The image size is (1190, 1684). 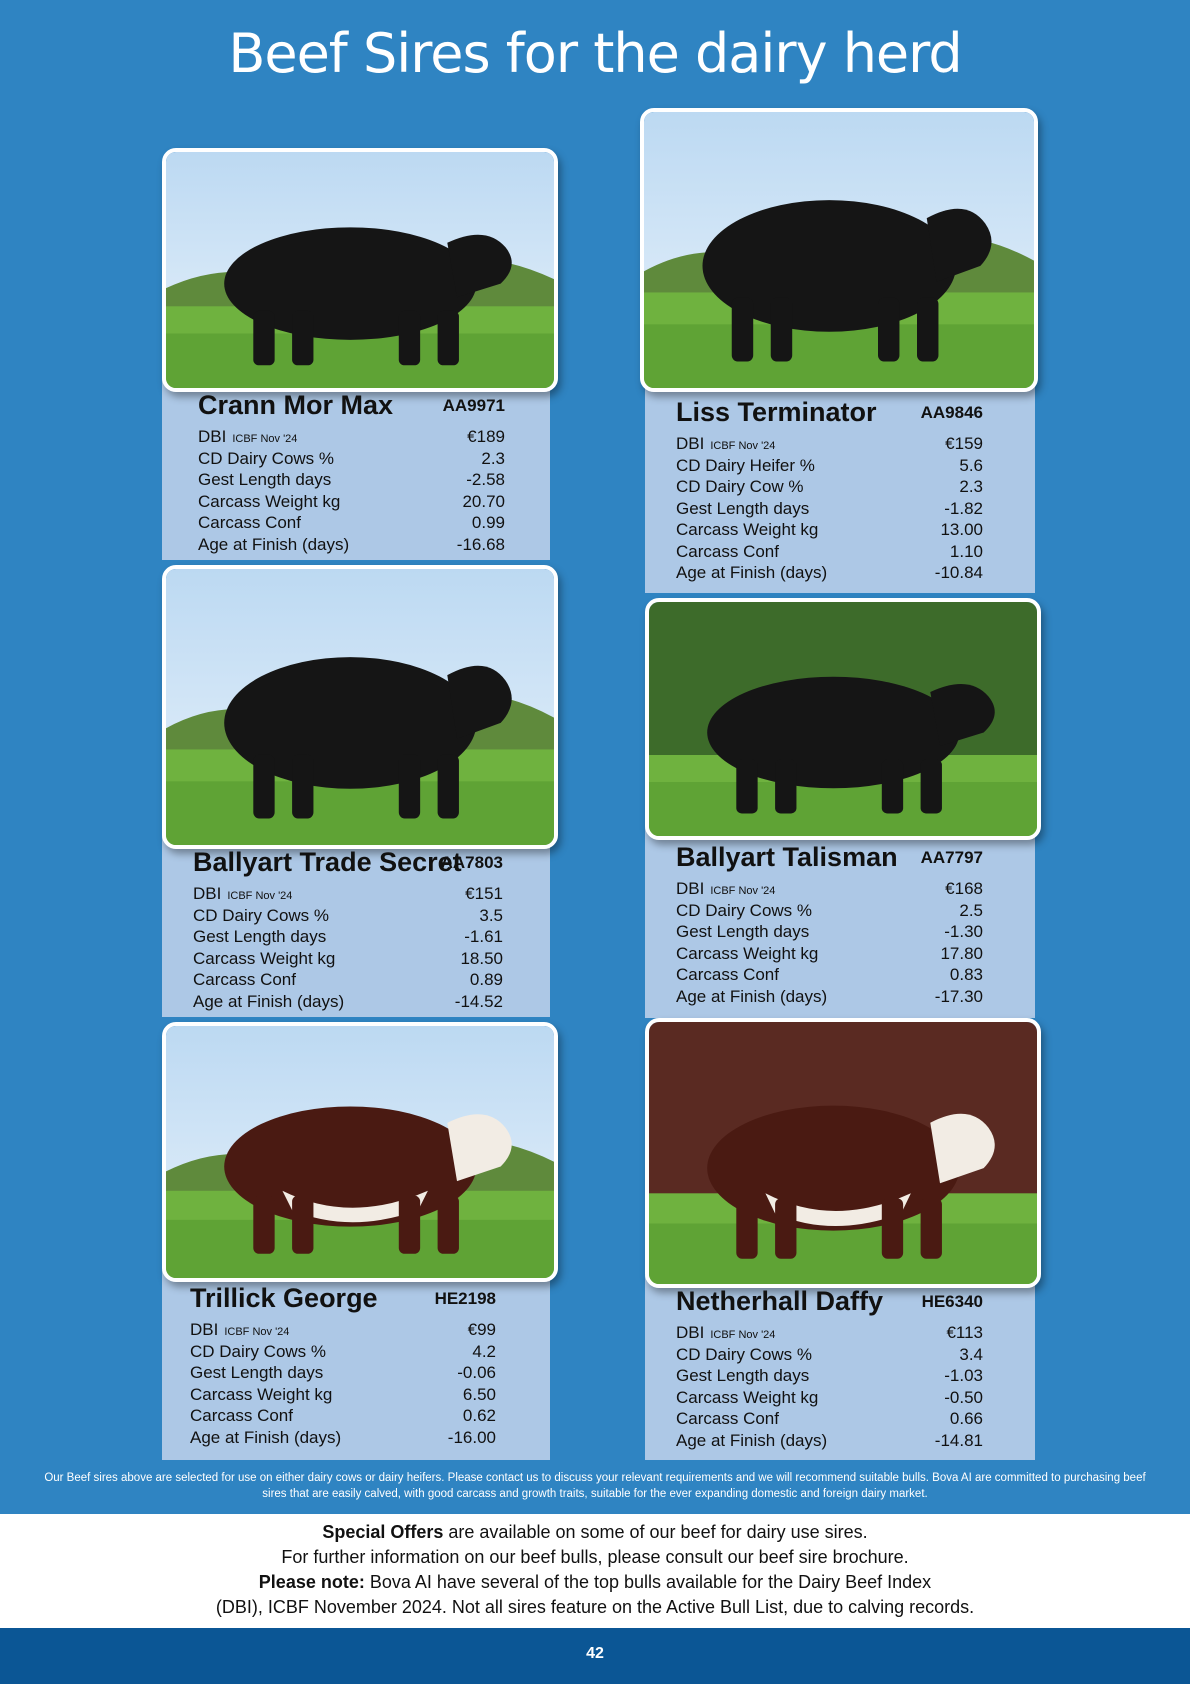 I want to click on bull-name: Trillick George, so click(x=284, y=1298).